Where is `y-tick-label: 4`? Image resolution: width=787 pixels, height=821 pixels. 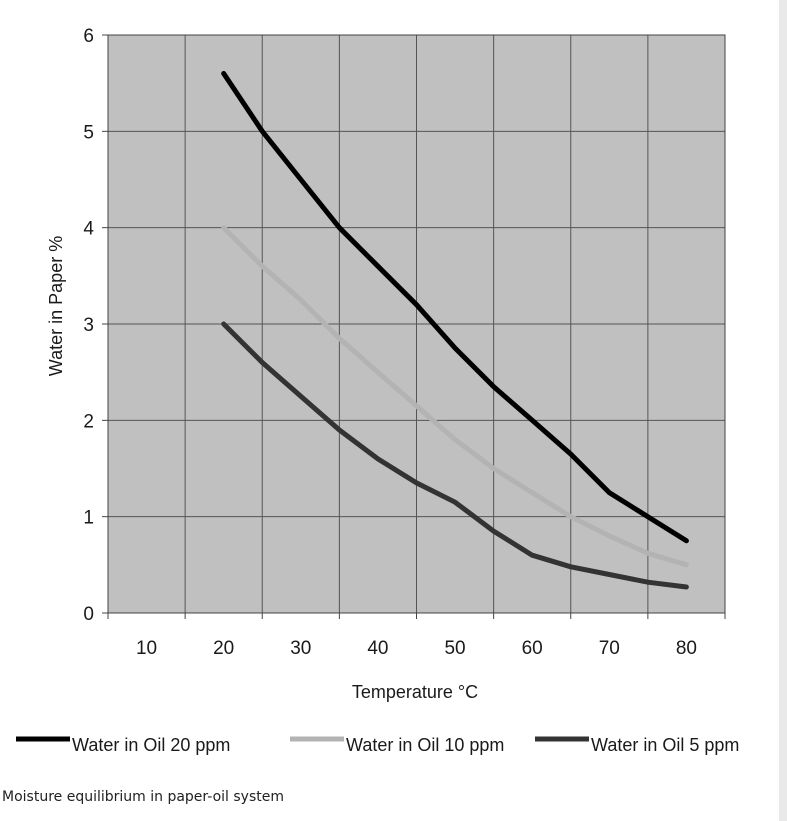 y-tick-label: 4 is located at coordinates (88, 229).